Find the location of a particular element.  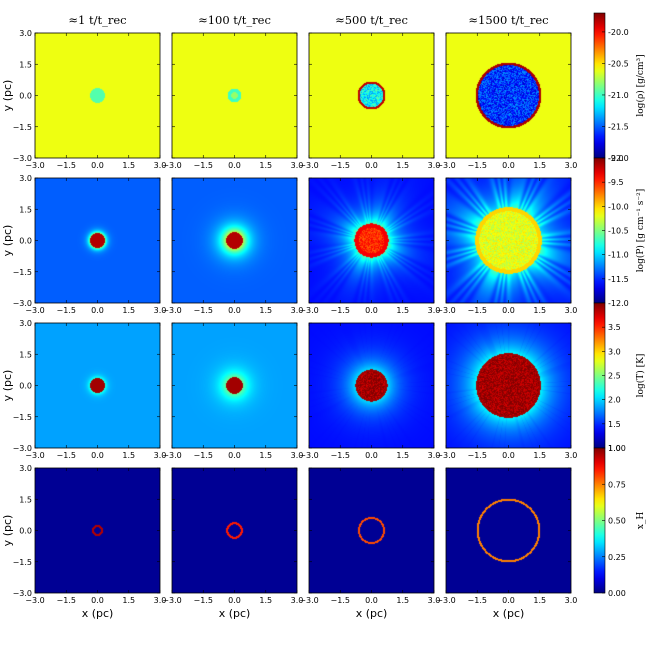

colorbar-tick-label: -21.0 is located at coordinates (618, 95).